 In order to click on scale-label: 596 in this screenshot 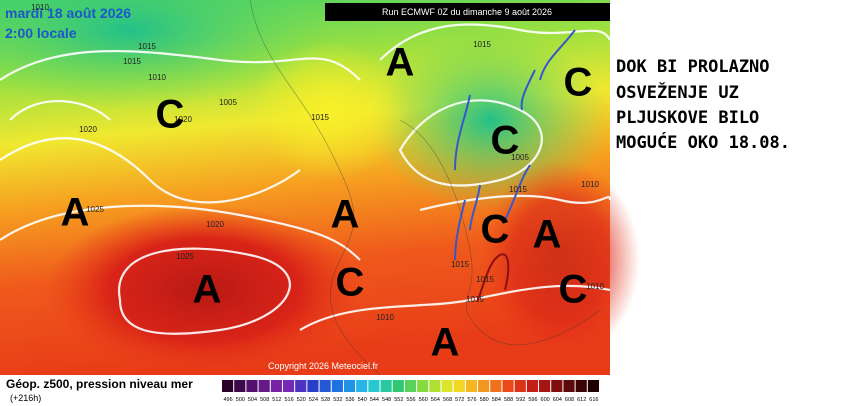, I will do `click(532, 400)`.